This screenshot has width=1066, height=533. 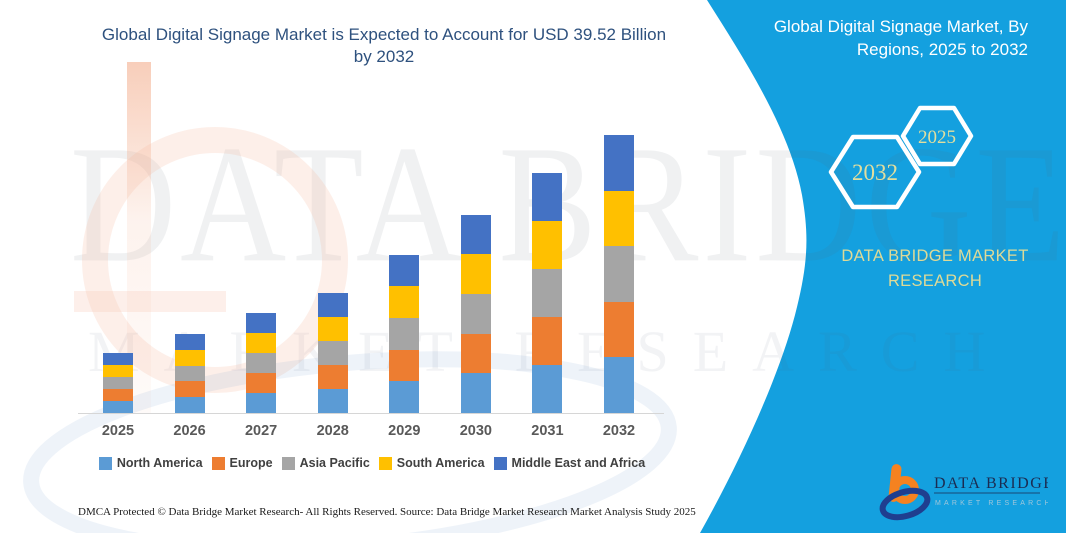 What do you see at coordinates (332, 431) in the screenshot?
I see `x-axis-label-2028: 2028` at bounding box center [332, 431].